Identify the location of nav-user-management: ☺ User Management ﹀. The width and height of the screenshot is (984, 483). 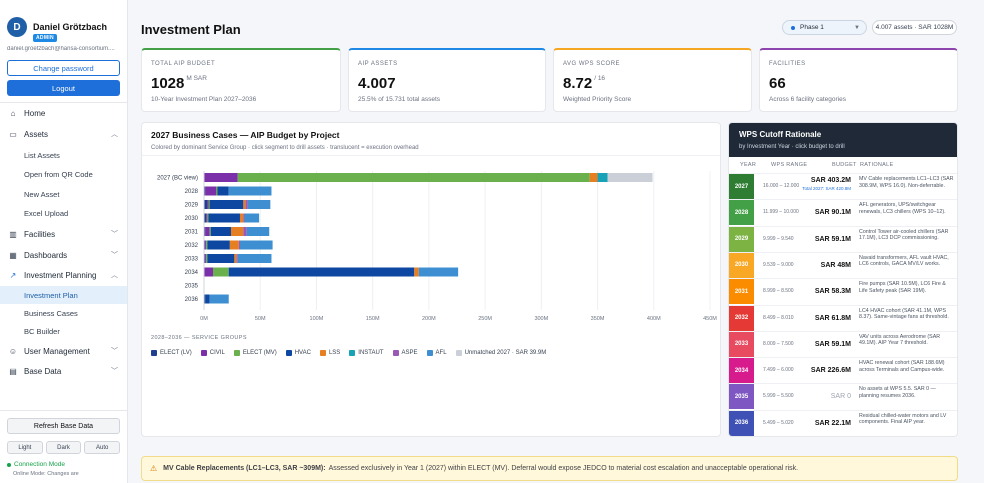
(63, 351).